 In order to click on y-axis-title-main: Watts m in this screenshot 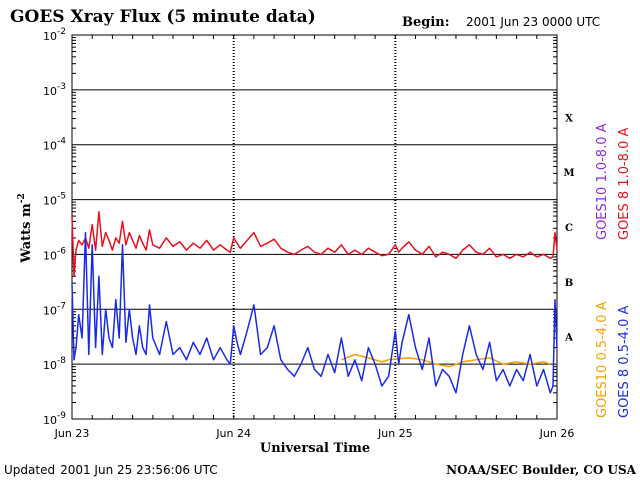, I will do `click(26, 233)`.